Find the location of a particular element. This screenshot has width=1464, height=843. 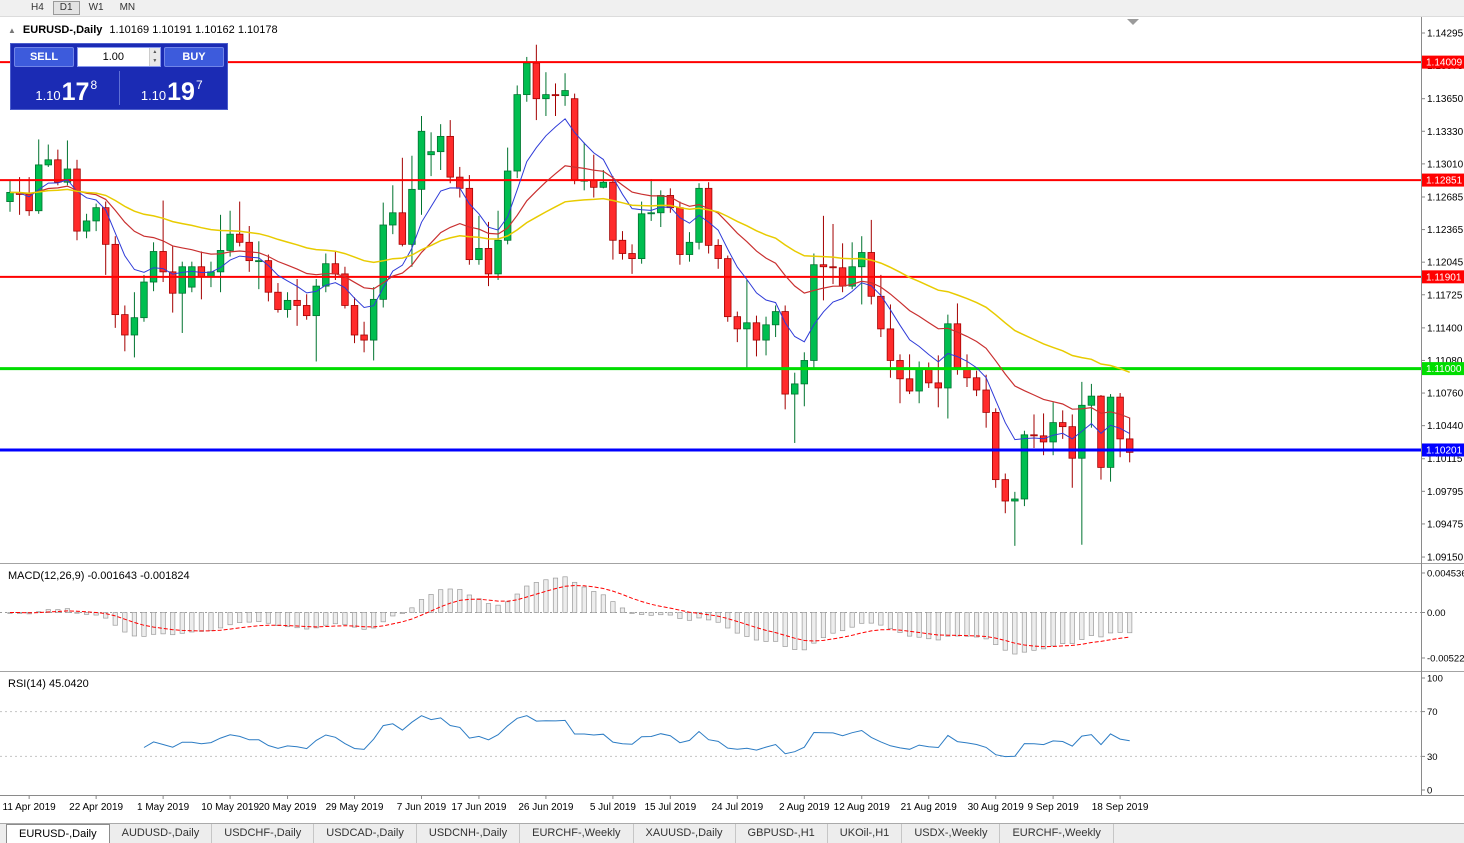

chart-tab-7: GBPUSD-,H1 is located at coordinates (782, 833).